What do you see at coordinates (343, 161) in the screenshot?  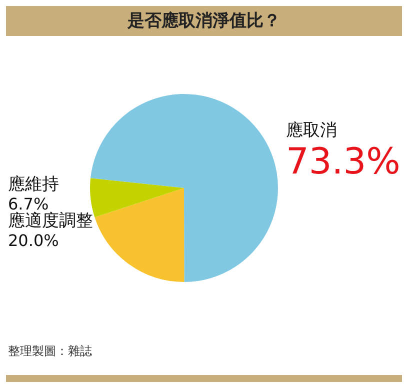 I see `data-label: 73.3%` at bounding box center [343, 161].